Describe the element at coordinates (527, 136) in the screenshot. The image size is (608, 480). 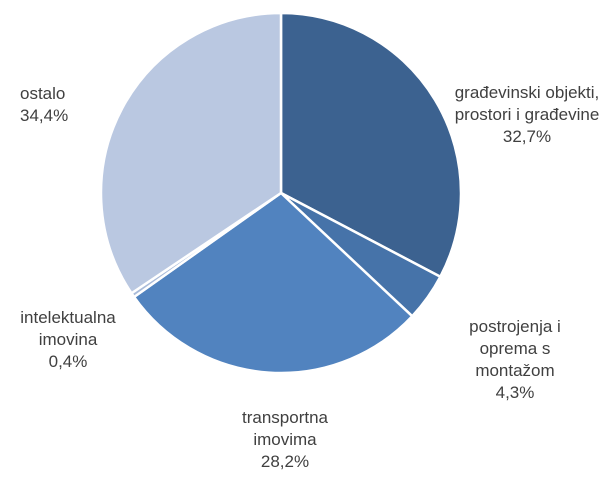
I see `value-label: 32,7%` at that location.